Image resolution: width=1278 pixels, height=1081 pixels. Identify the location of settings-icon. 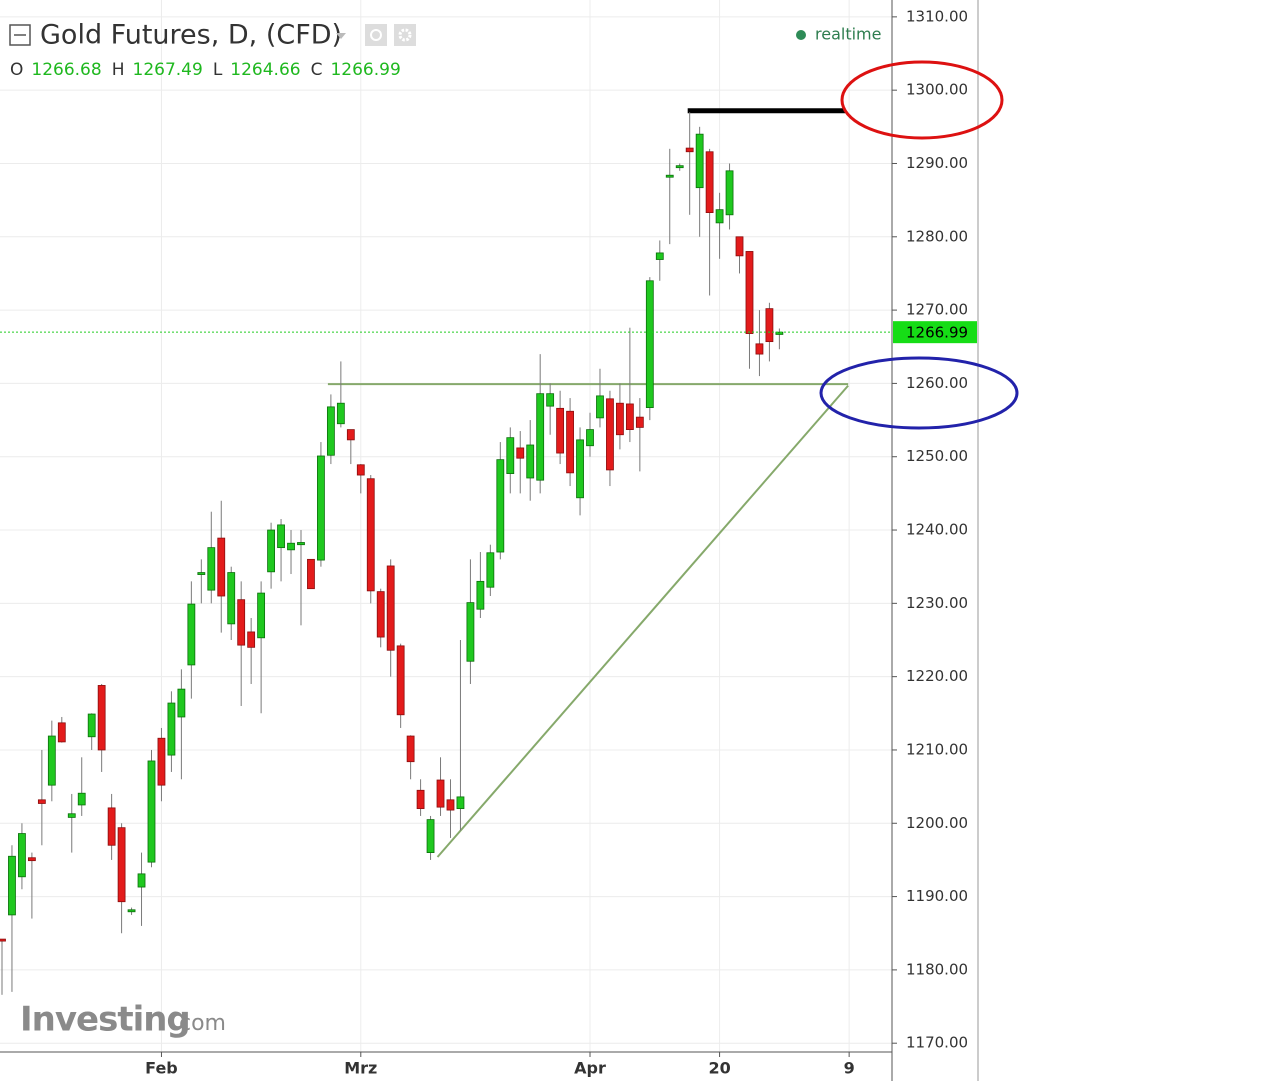
(405, 35).